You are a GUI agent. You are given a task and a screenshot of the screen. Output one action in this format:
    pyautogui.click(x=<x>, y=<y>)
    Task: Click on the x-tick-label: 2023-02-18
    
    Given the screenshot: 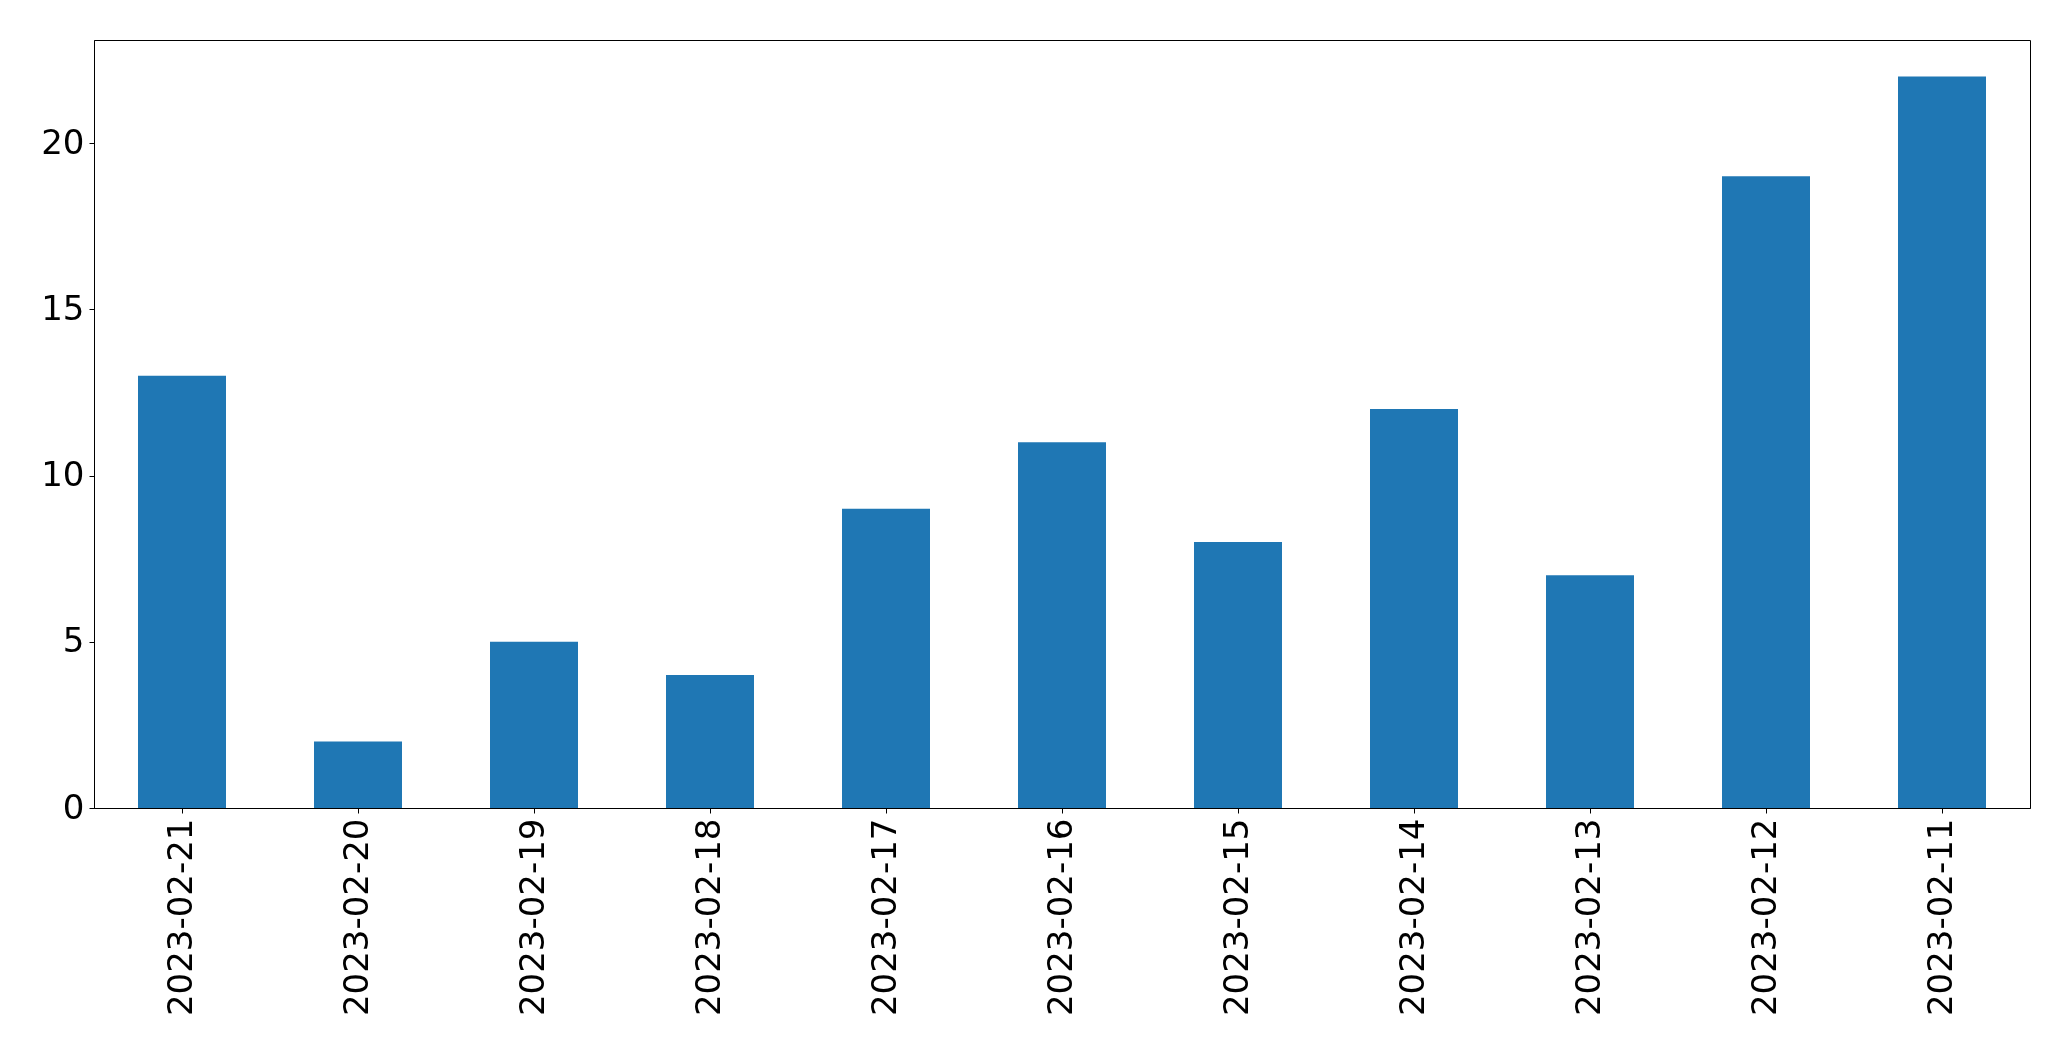 What is the action you would take?
    pyautogui.click(x=708, y=917)
    